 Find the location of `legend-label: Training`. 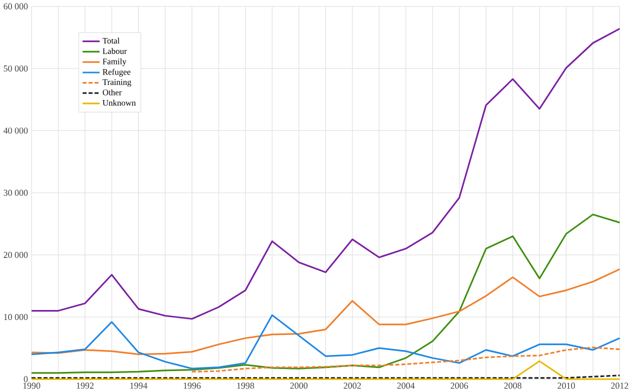

legend-label: Training is located at coordinates (117, 83).